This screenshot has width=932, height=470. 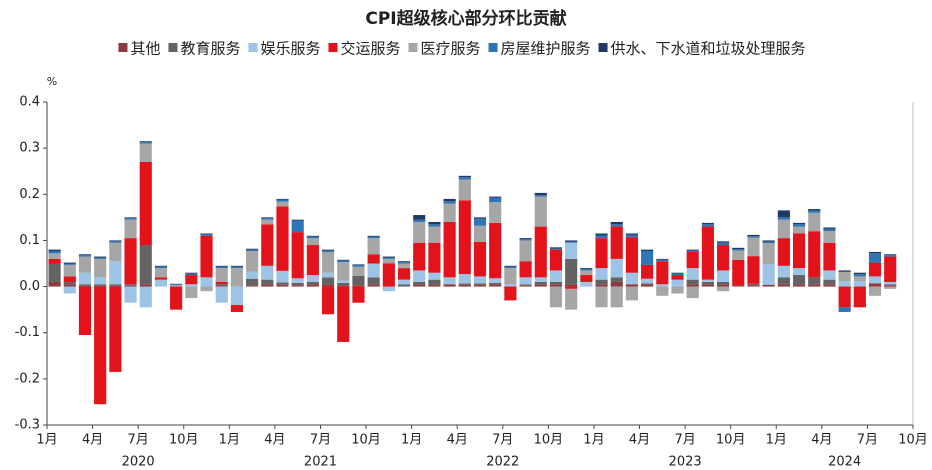 I want to click on x-group-label: 2021, so click(x=320, y=462).